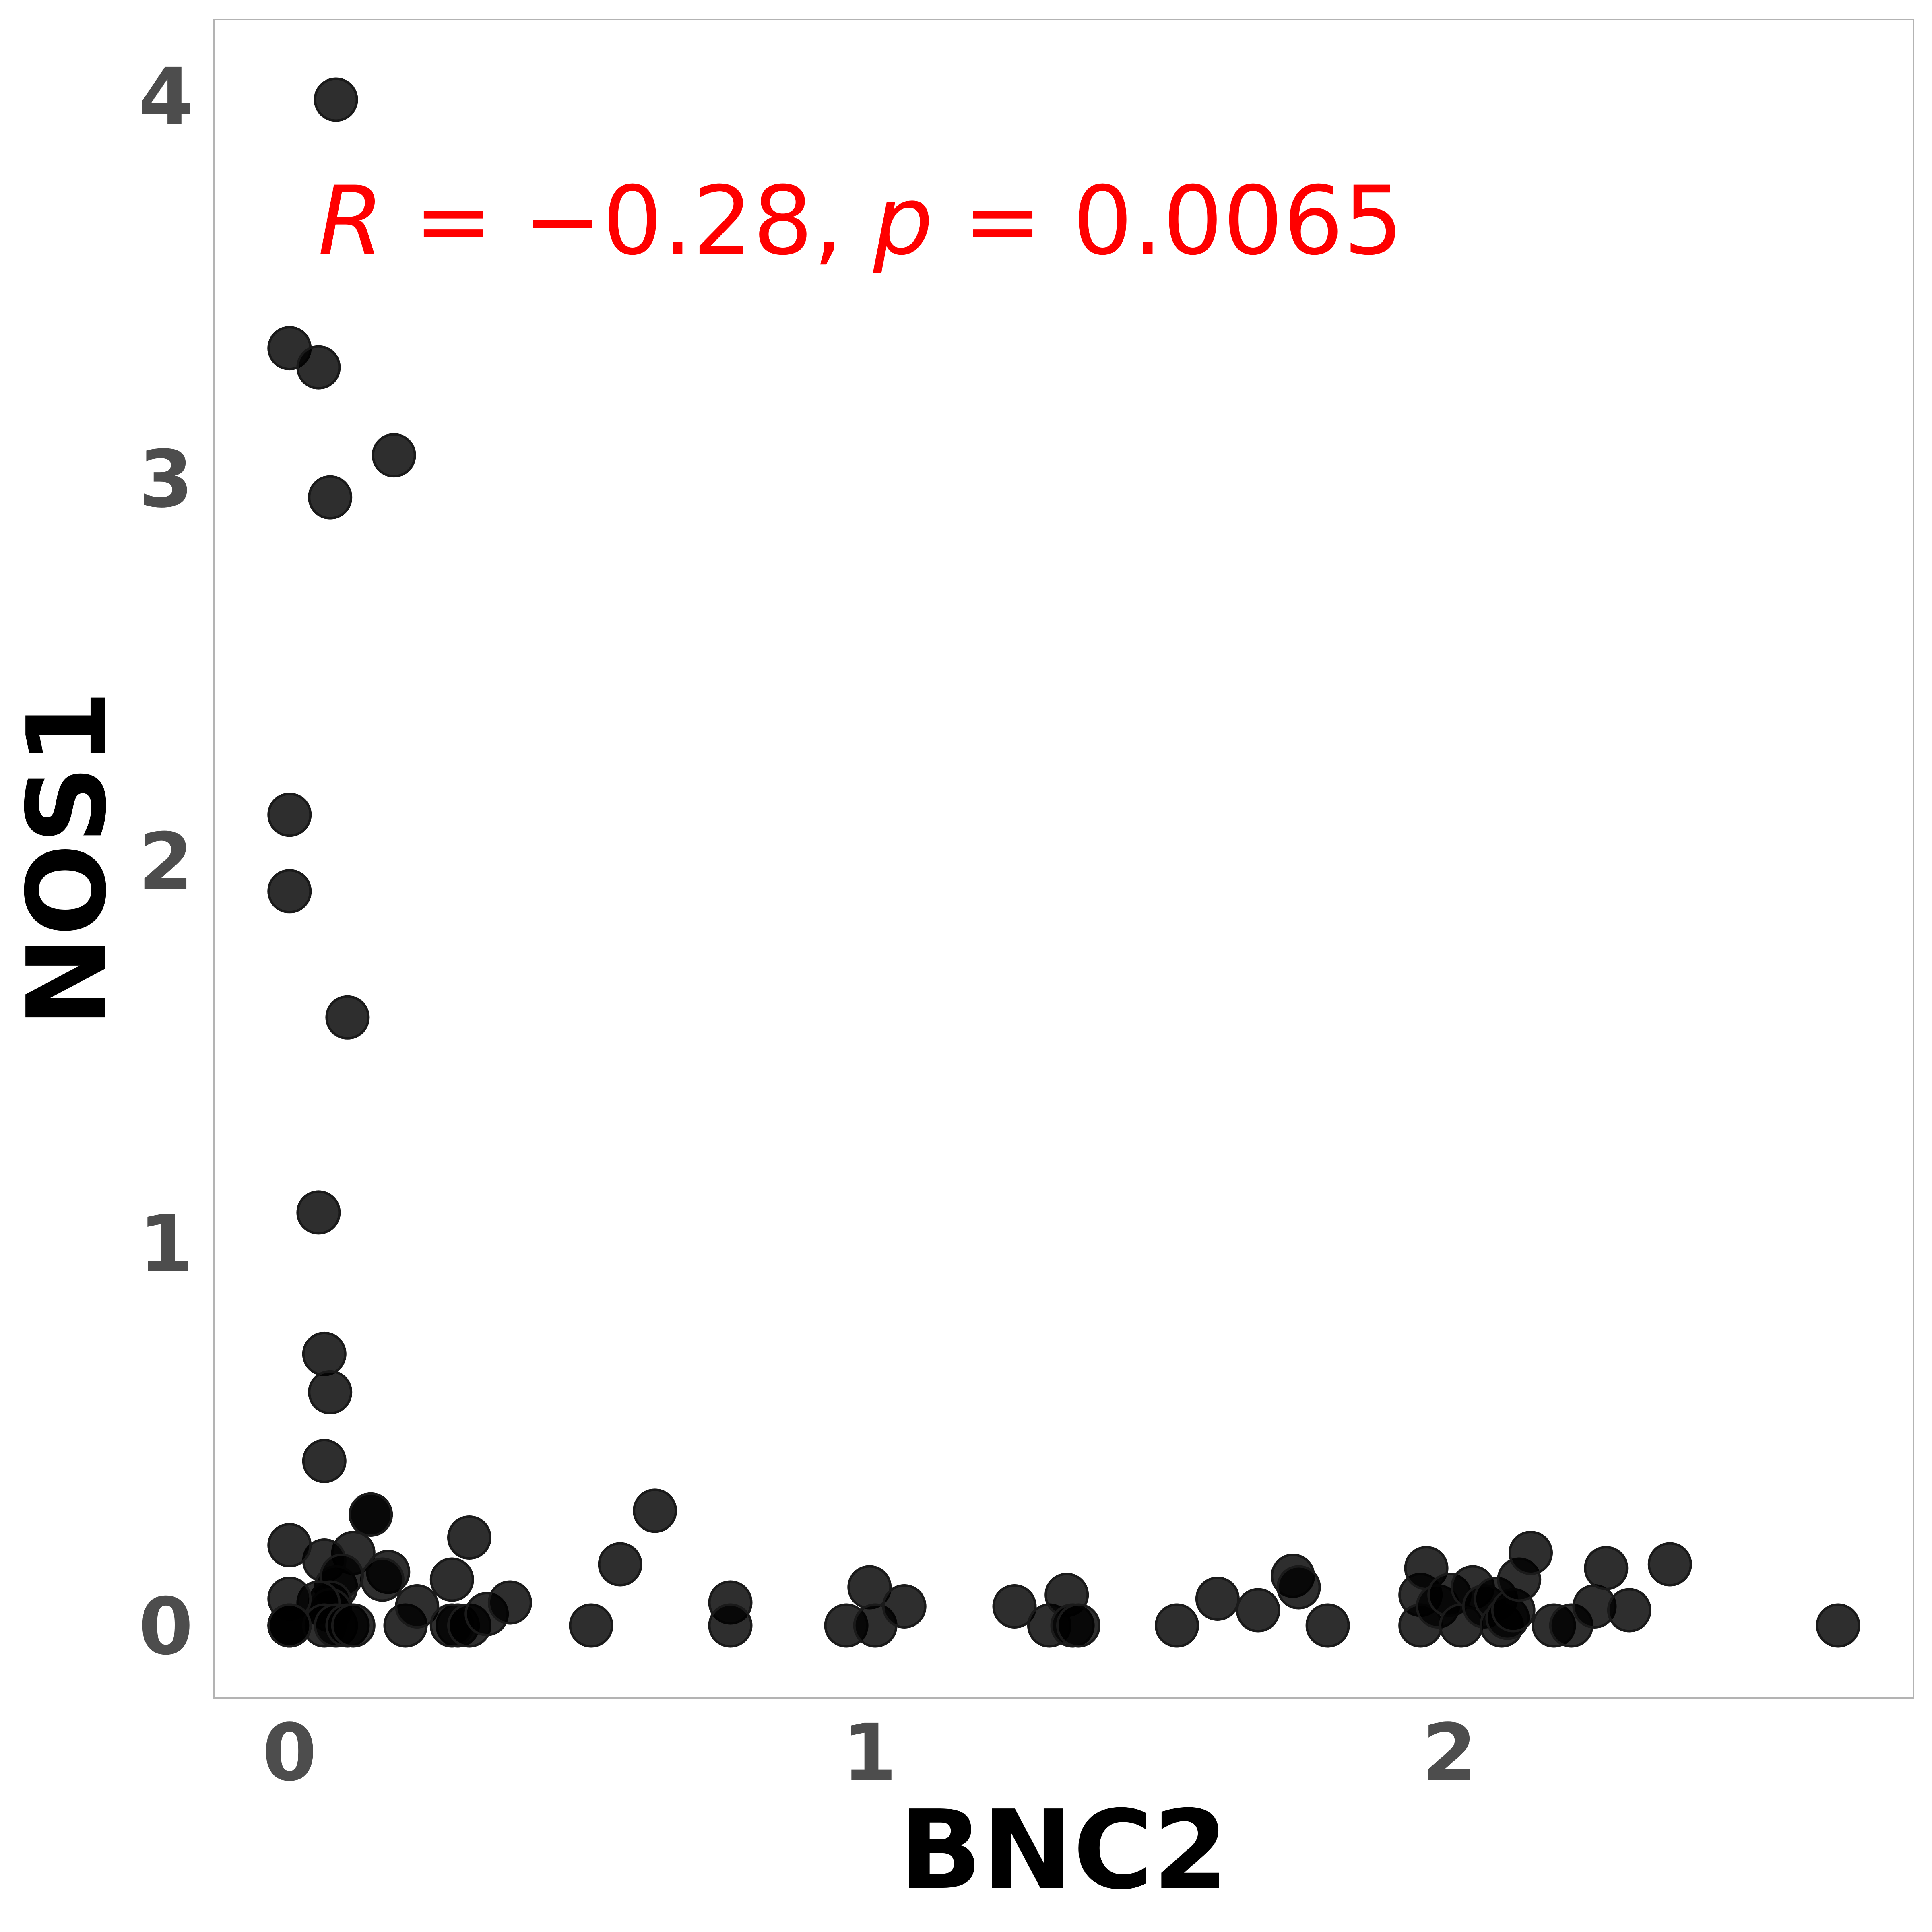 The width and height of the screenshot is (1932, 1932). What do you see at coordinates (67, 858) in the screenshot?
I see `y-axis-title: NOS1` at bounding box center [67, 858].